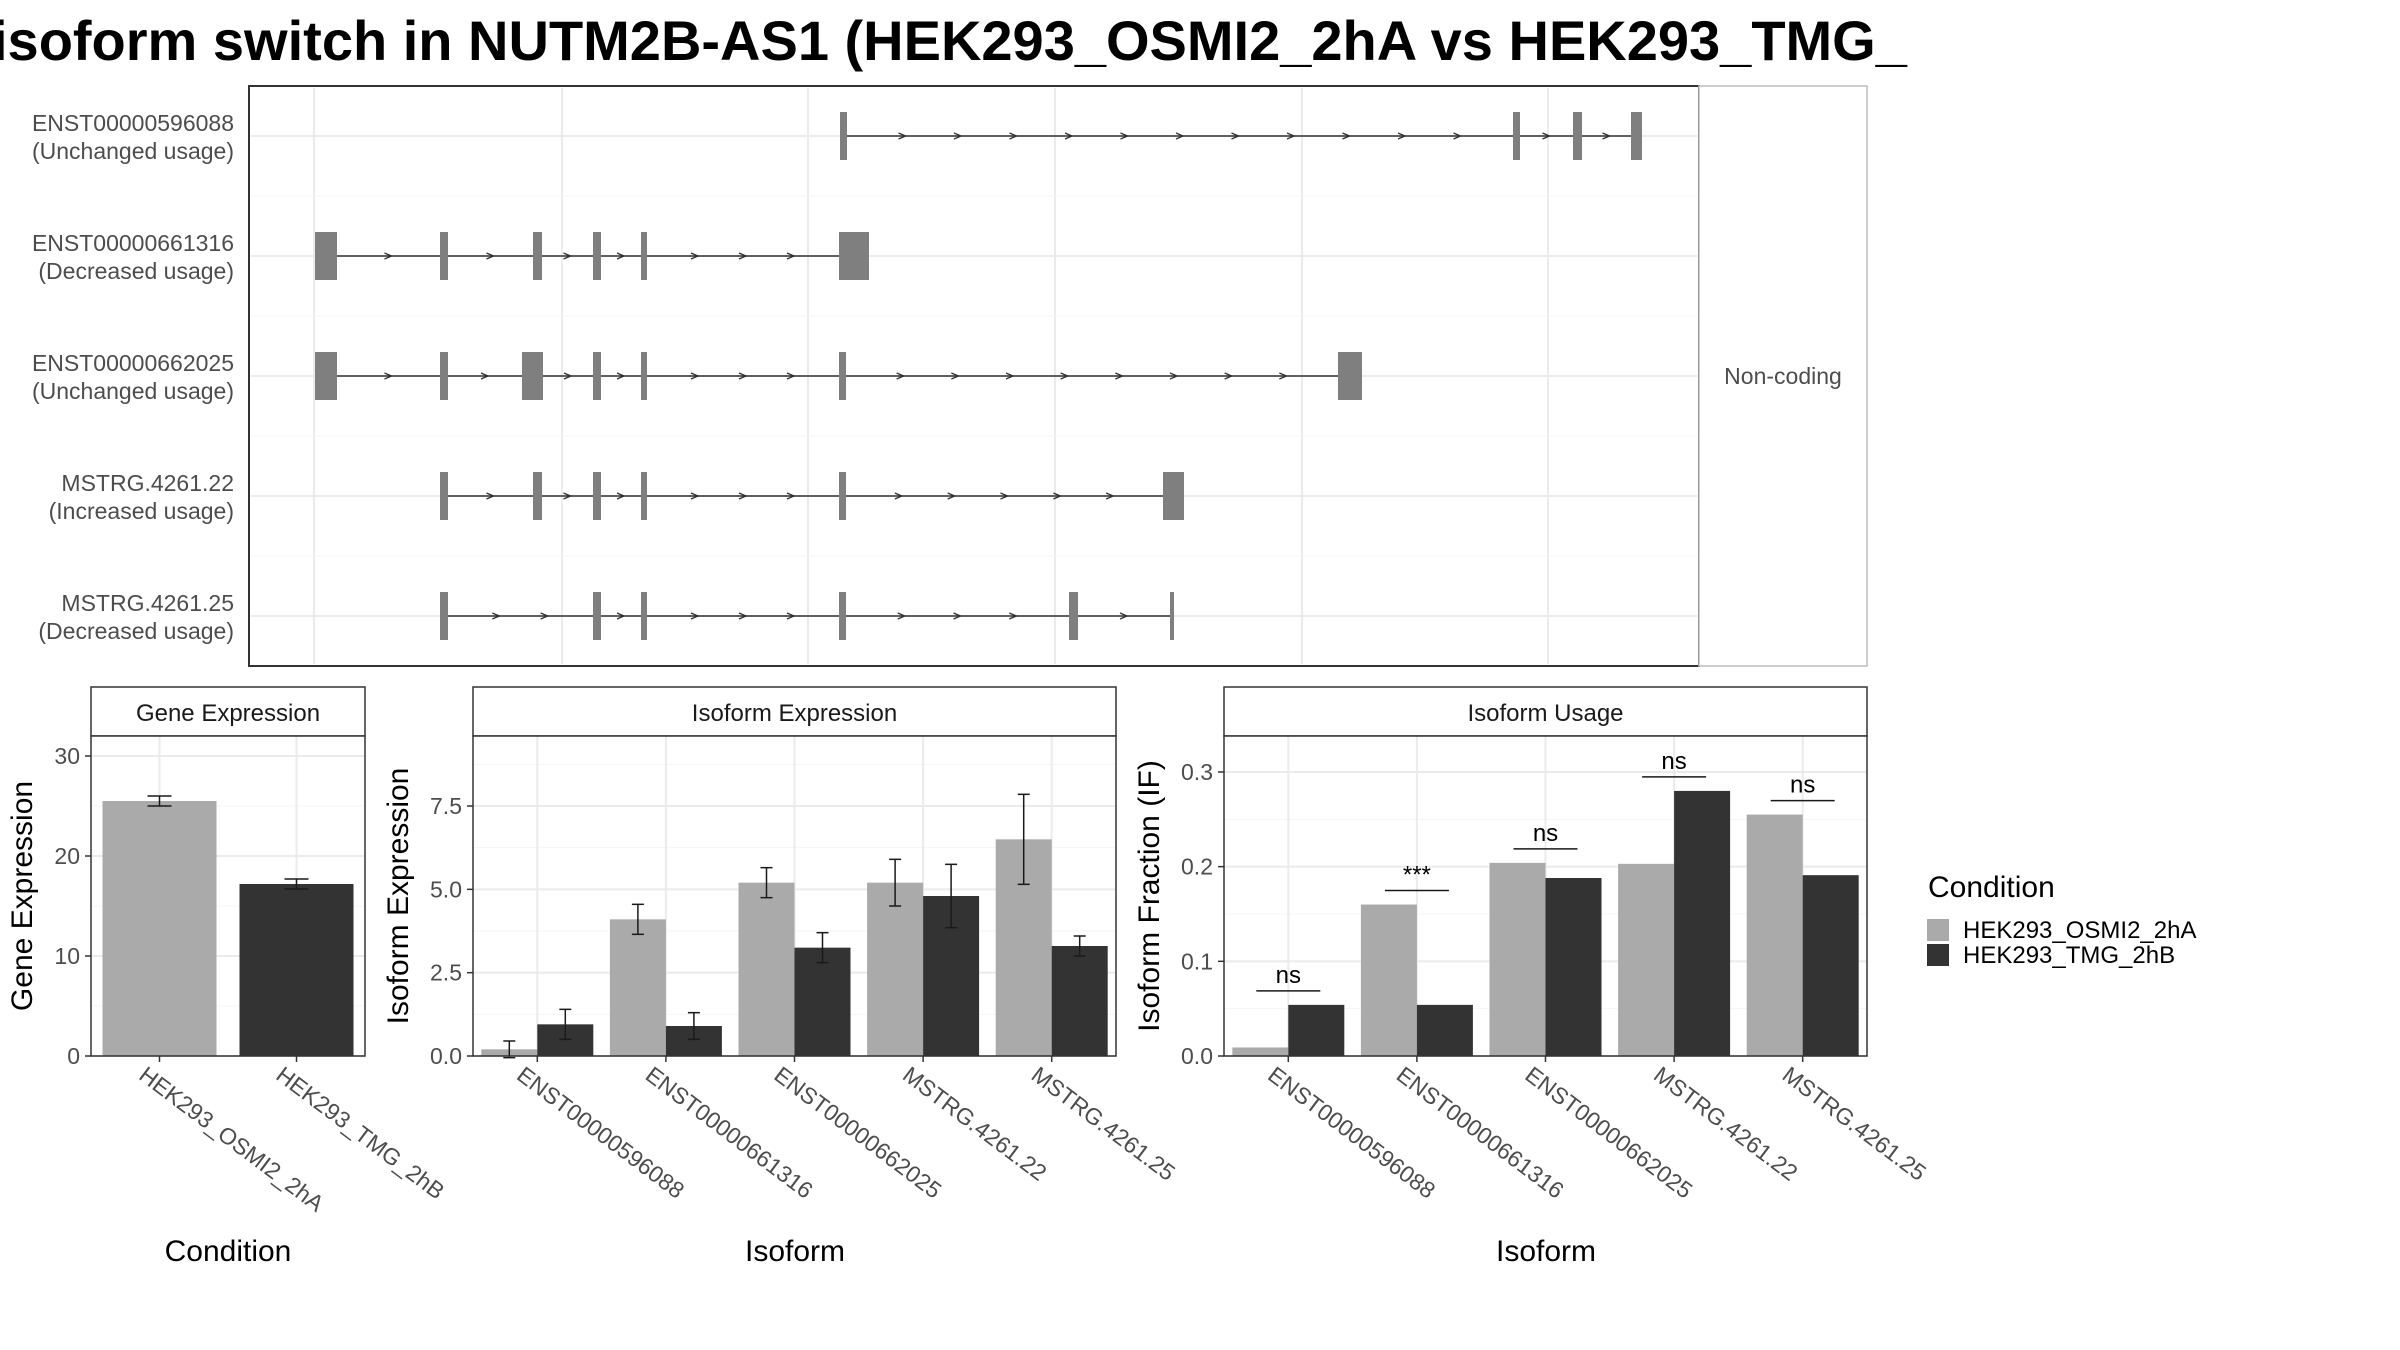 The height and width of the screenshot is (1350, 2400). I want to click on legend-label-a: HEK293_OSMI2_2hA, so click(2079, 930).